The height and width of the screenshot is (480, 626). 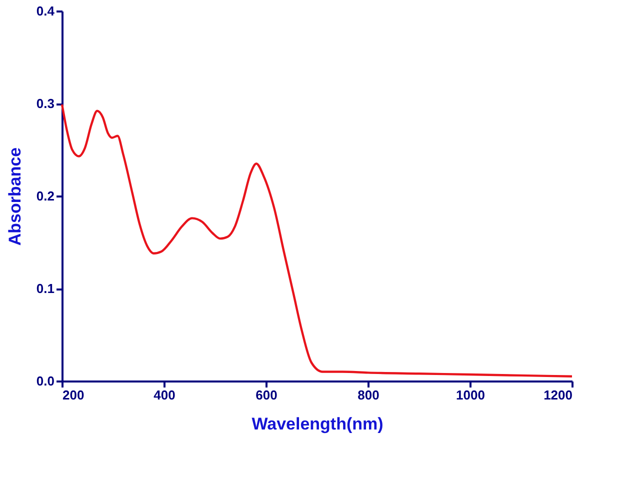 I want to click on x-tick-label: 400, so click(x=165, y=395).